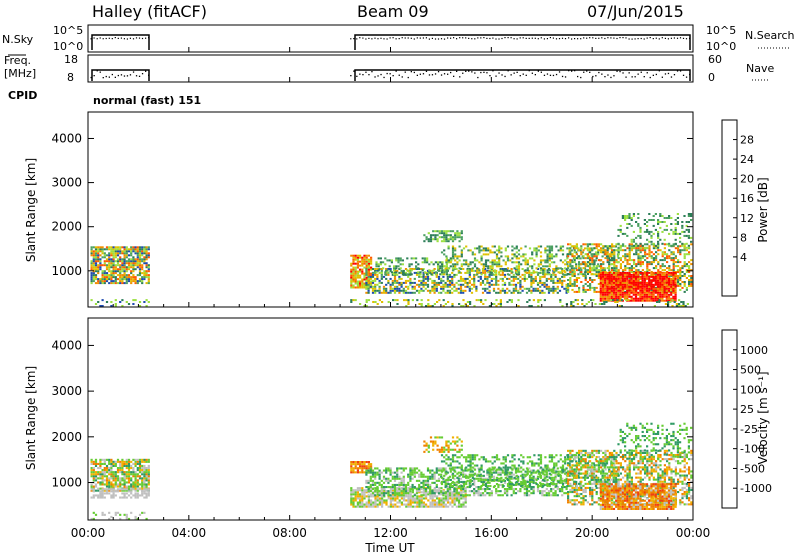  Describe the element at coordinates (721, 30) in the screenshot. I see `nsearch-tick-top: 10^5` at that location.